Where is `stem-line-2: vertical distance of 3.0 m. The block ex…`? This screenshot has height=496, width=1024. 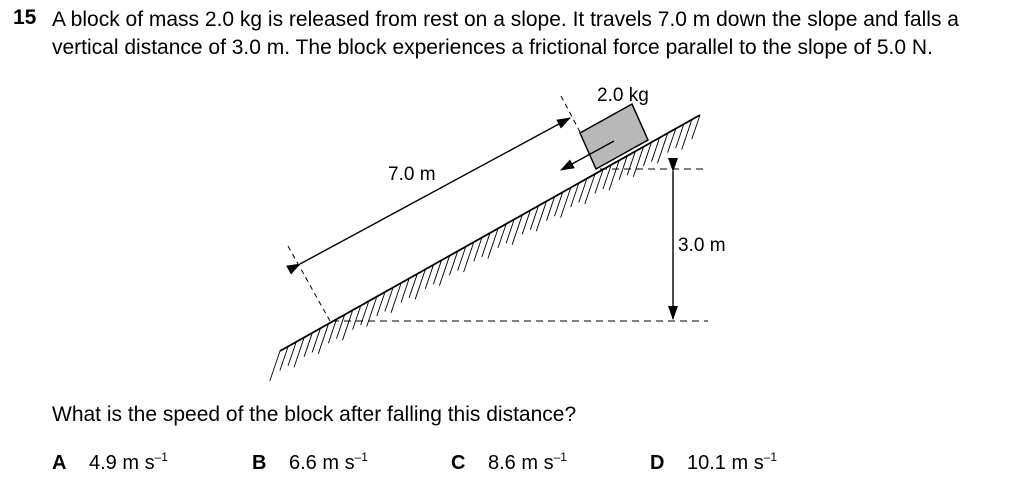 stem-line-2: vertical distance of 3.0 m. The block ex… is located at coordinates (492, 47).